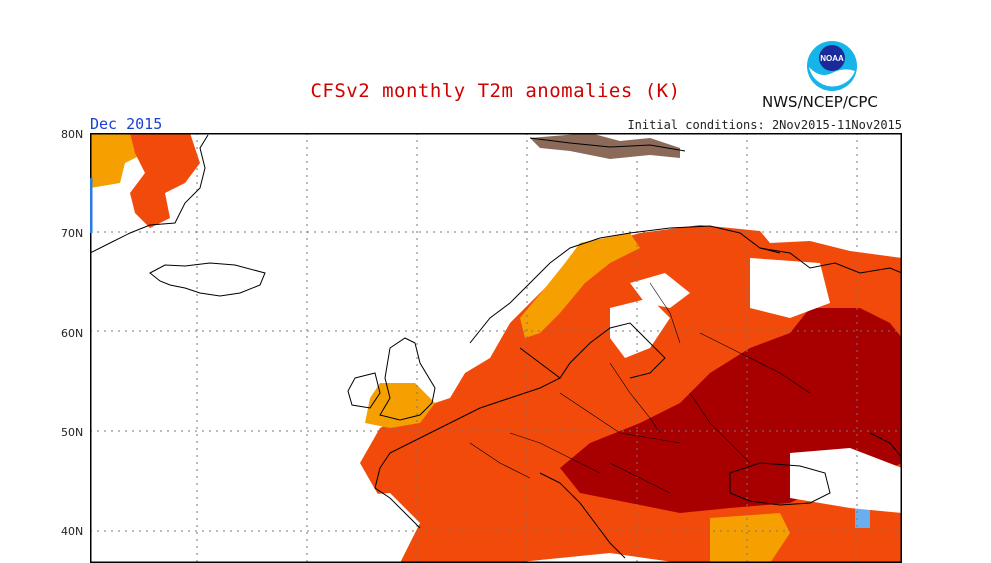  Describe the element at coordinates (582, 515) in the screenshot. I see `italy-coast` at that location.